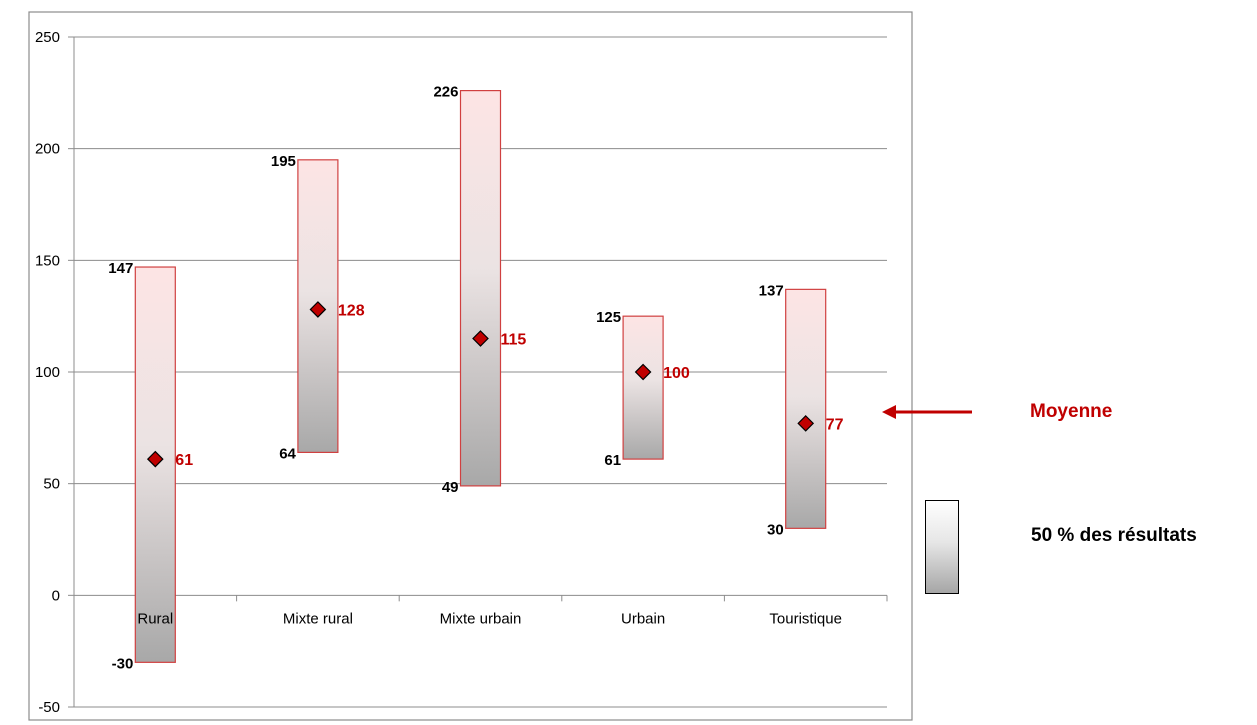 The image size is (1257, 725). What do you see at coordinates (445, 92) in the screenshot?
I see `high-value-label: 226` at bounding box center [445, 92].